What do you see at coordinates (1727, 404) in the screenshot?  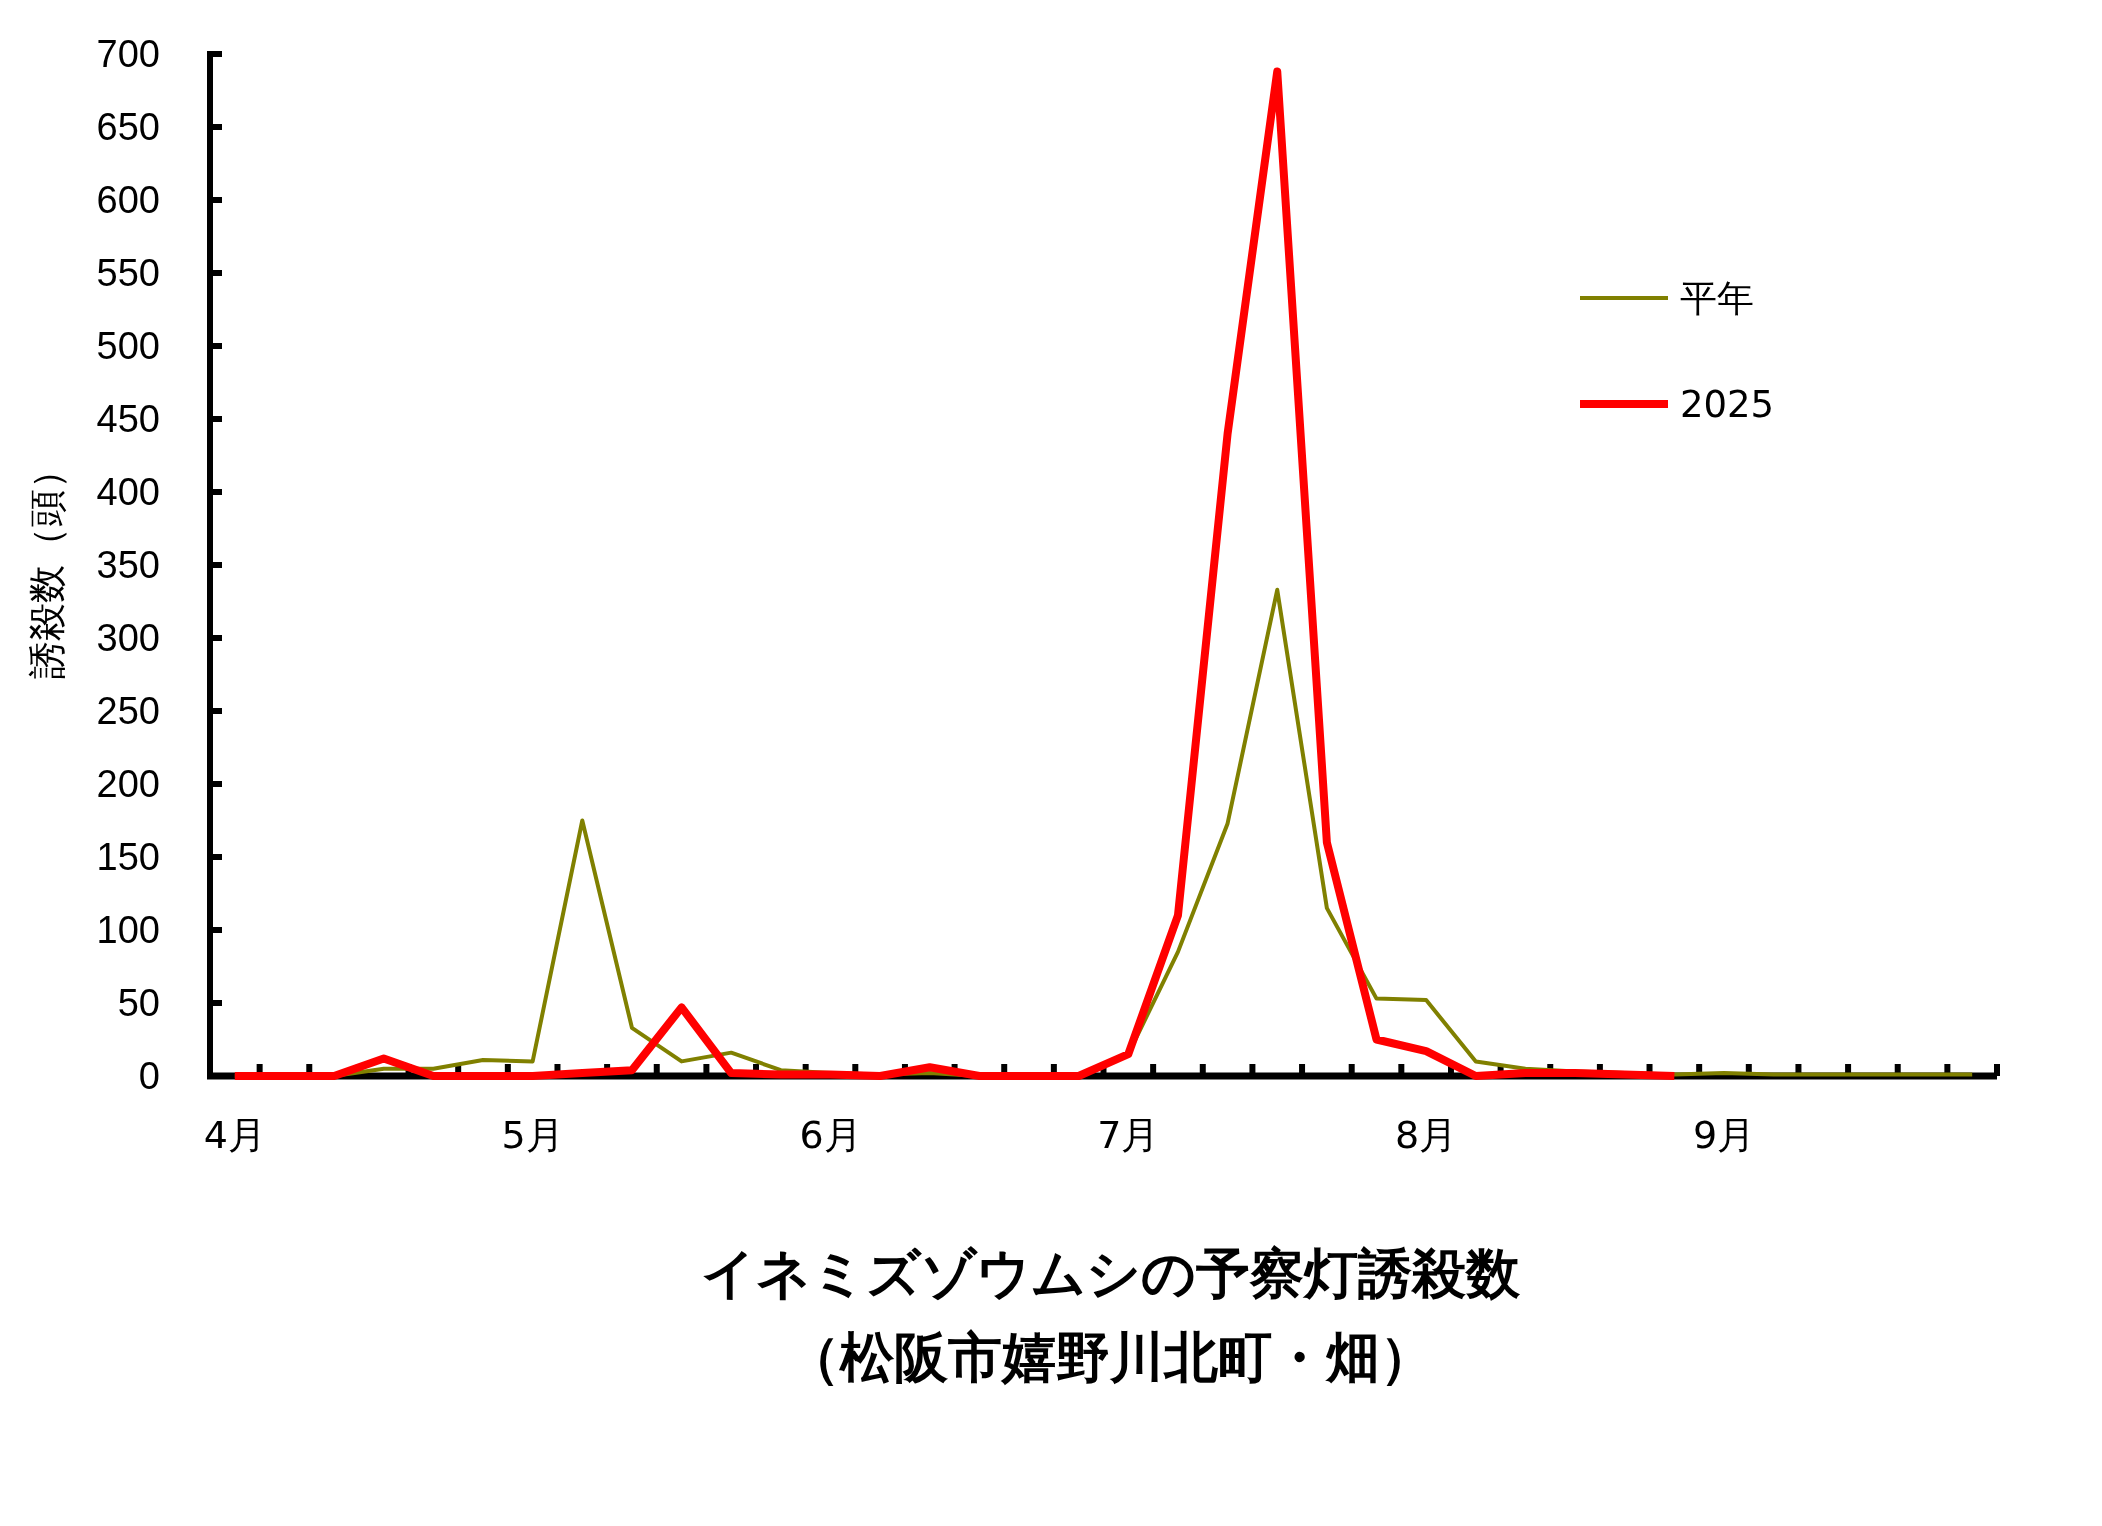 I see `legend-label: 2025` at bounding box center [1727, 404].